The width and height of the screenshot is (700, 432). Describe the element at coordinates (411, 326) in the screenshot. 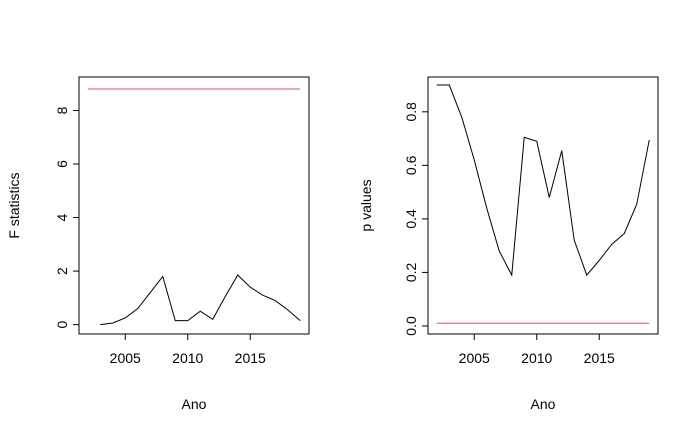

I see `y-tick-label-p-0: 0.0` at that location.